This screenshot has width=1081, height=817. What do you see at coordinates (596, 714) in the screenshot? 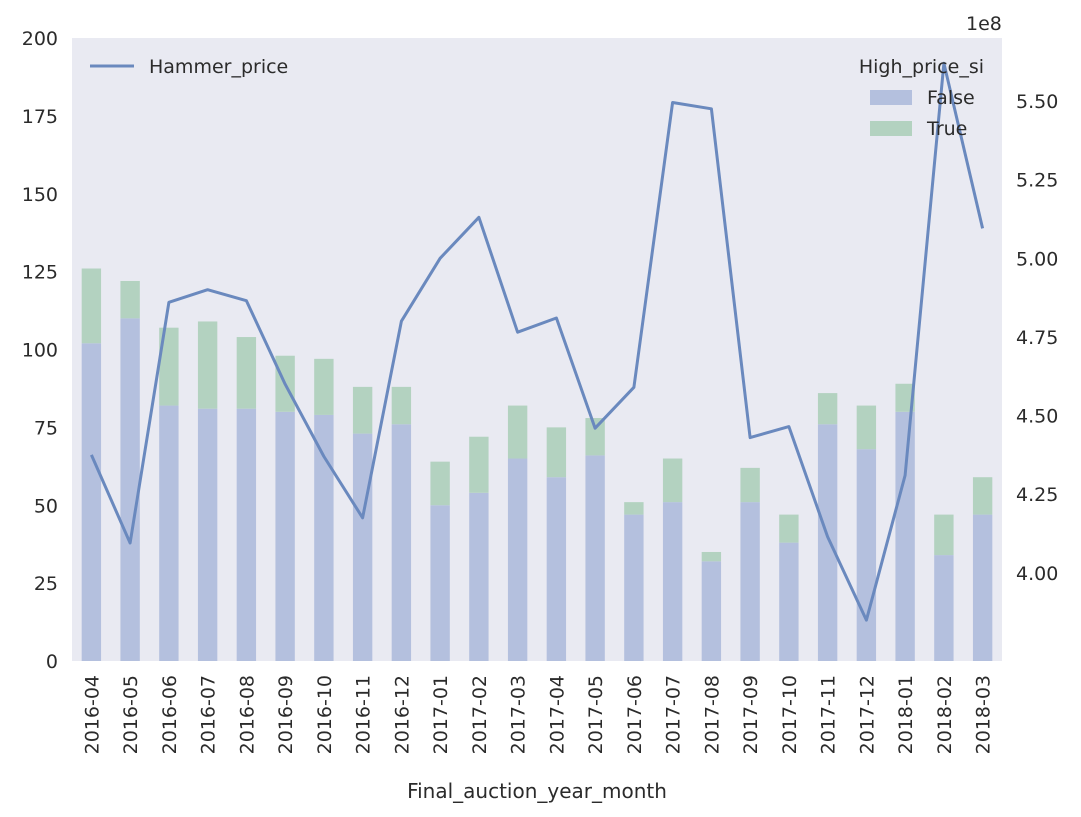
I see `x-tick-label: 2017-05` at bounding box center [596, 714].